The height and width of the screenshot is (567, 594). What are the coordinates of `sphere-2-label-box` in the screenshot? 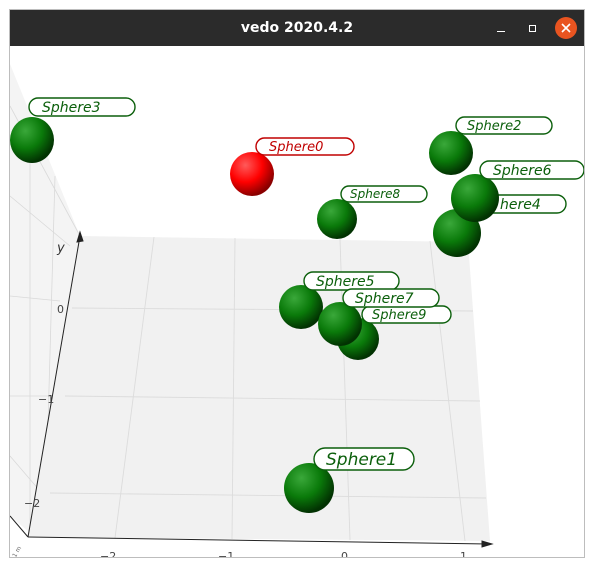 It's located at (504, 125).